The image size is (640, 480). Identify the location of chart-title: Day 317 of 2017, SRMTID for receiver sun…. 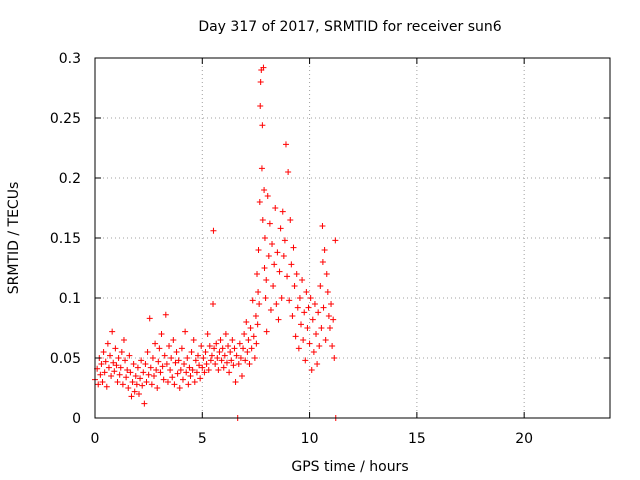
(349, 27).